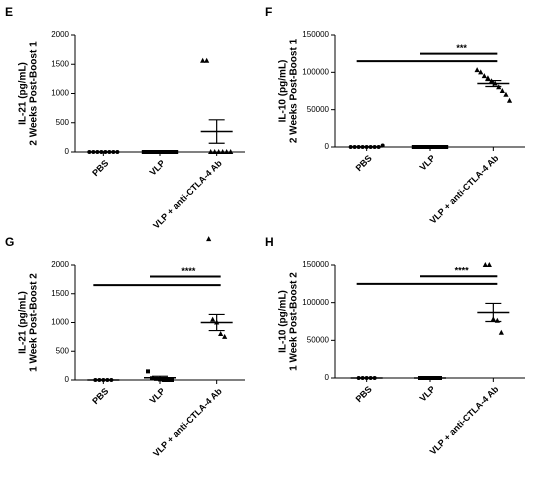 The image size is (550, 478). What do you see at coordinates (9, 242) in the screenshot?
I see `panel-letter: G` at bounding box center [9, 242].